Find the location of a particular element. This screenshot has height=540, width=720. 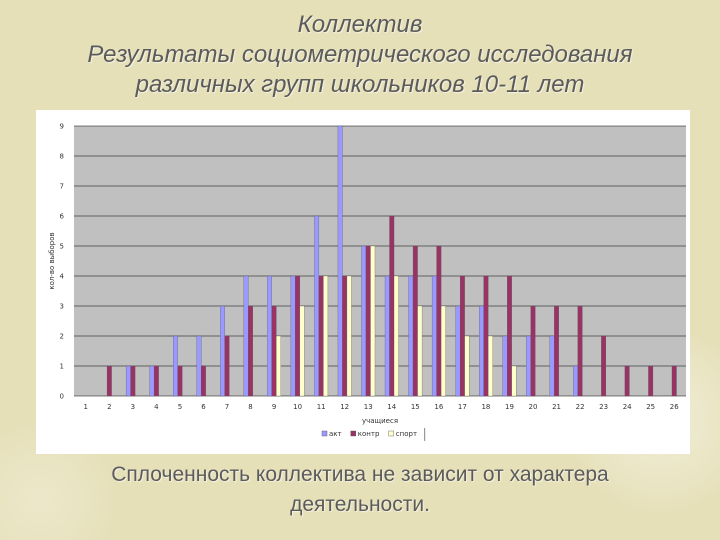

bar-акт-12 is located at coordinates (340, 261).